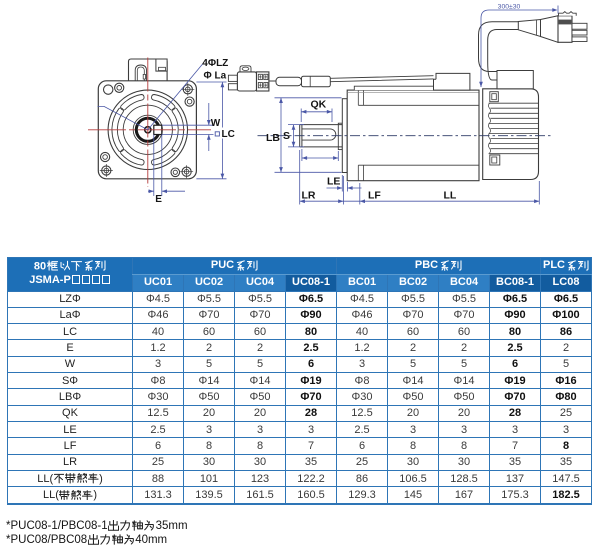 The height and width of the screenshot is (551, 600). What do you see at coordinates (374, 196) in the screenshot?
I see `svg-text: LF` at bounding box center [374, 196].